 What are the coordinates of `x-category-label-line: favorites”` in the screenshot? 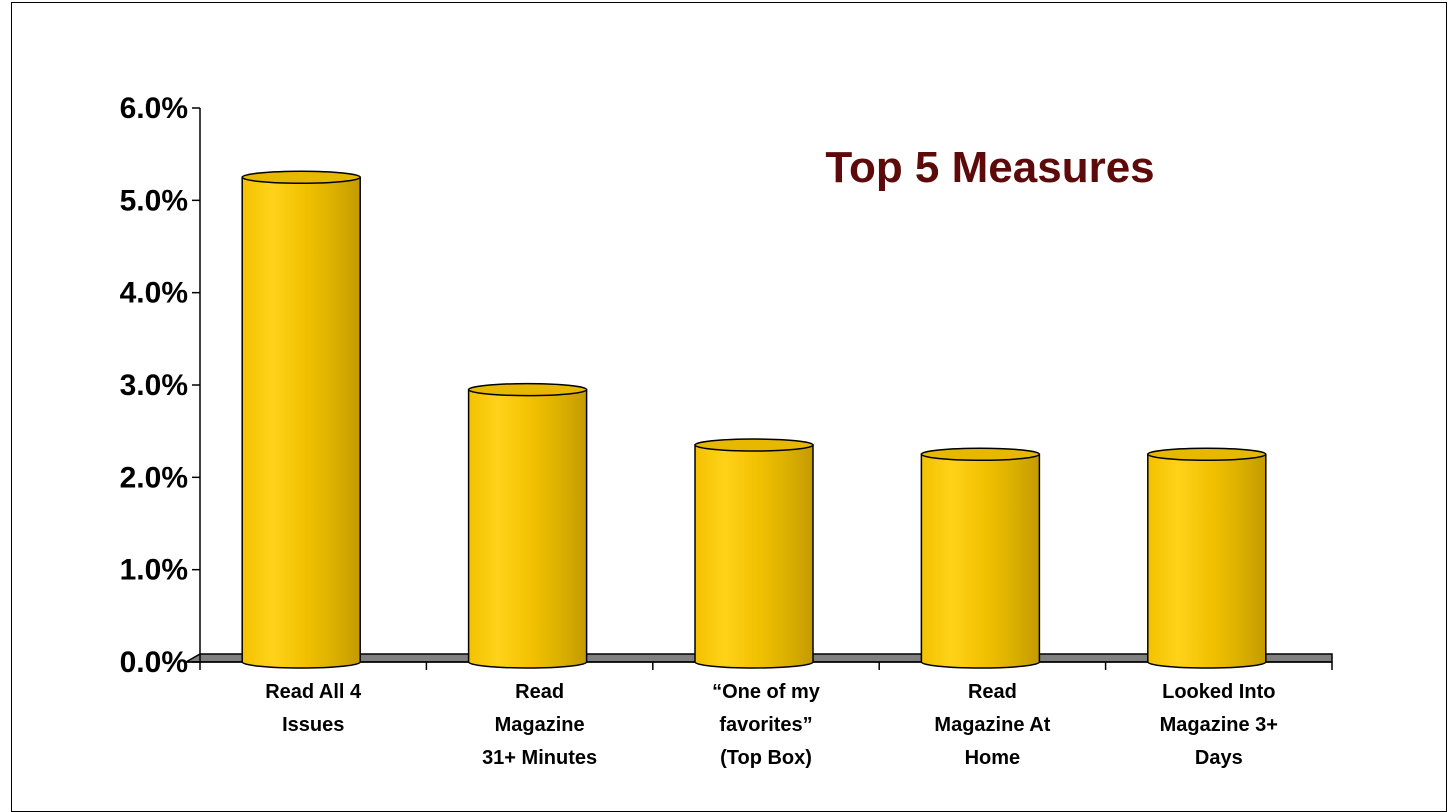 It's located at (765, 725).